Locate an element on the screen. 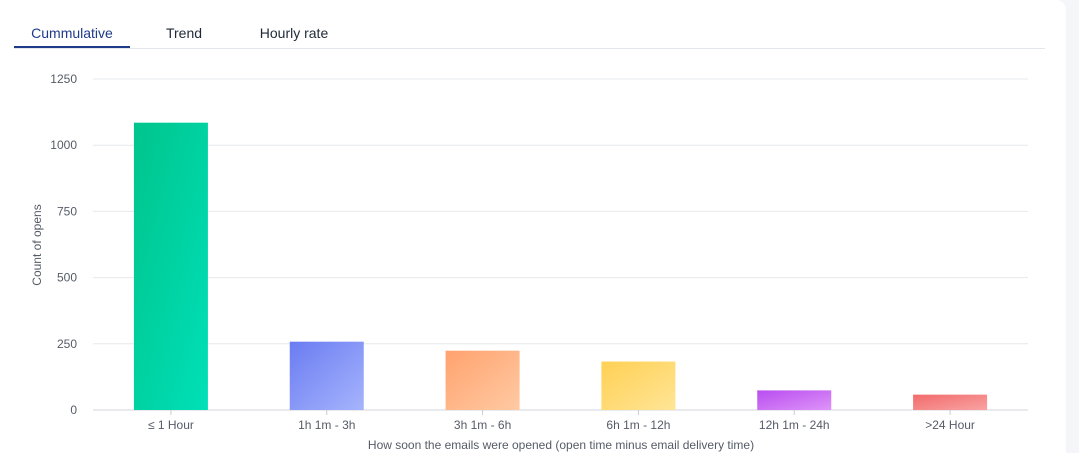  y-axis-label: Count of opens is located at coordinates (37, 244).